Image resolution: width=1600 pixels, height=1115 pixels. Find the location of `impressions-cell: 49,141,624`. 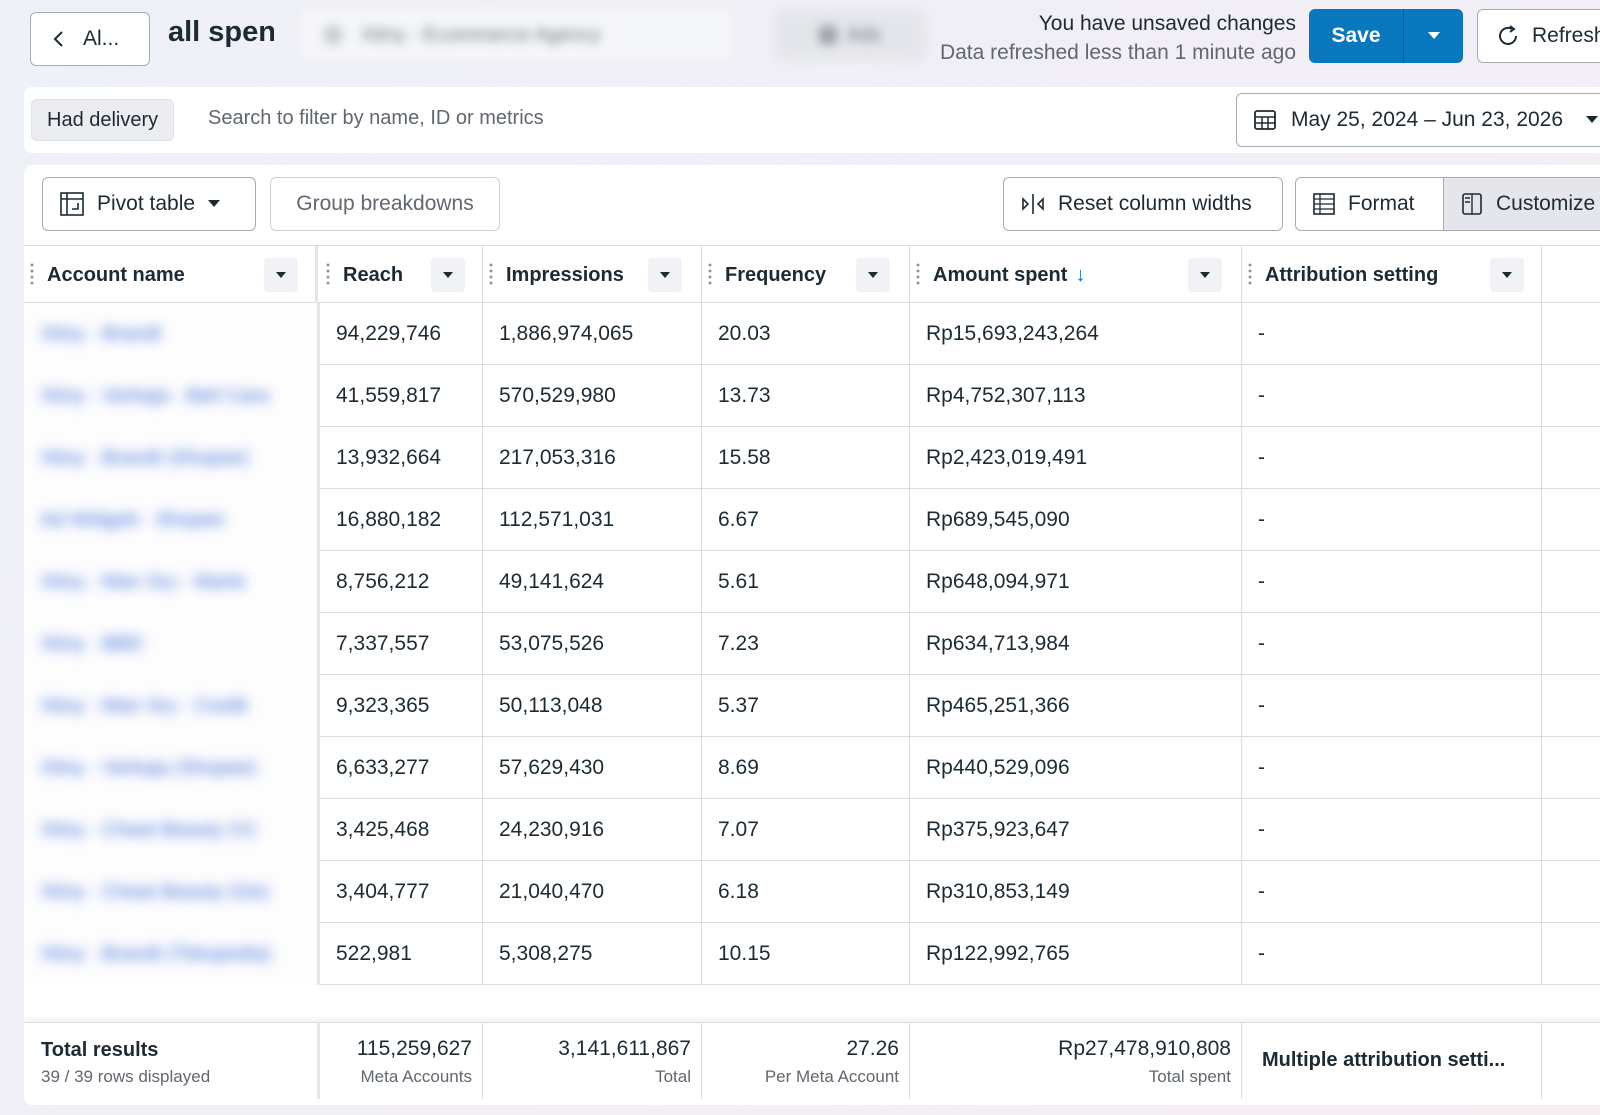

impressions-cell: 49,141,624 is located at coordinates (592, 582).